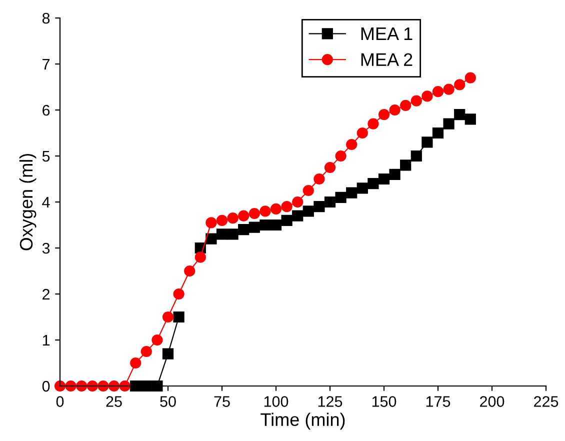  What do you see at coordinates (46, 18) in the screenshot?
I see `y-tick-label: 8` at bounding box center [46, 18].